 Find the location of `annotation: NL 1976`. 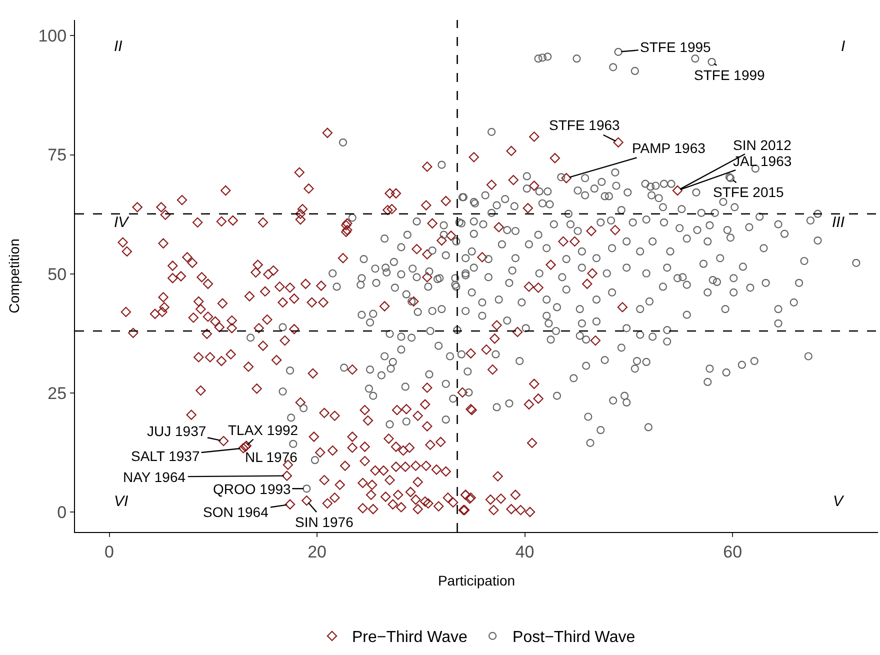

annotation: NL 1976 is located at coordinates (271, 457).